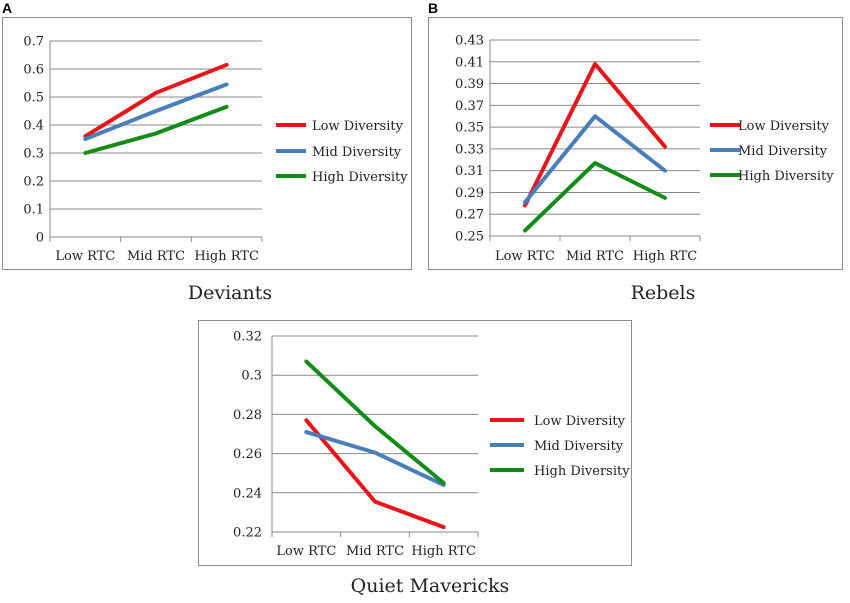 The image size is (850, 603). Describe the element at coordinates (469, 215) in the screenshot. I see `panel-b-ytick-label: 0.27` at that location.